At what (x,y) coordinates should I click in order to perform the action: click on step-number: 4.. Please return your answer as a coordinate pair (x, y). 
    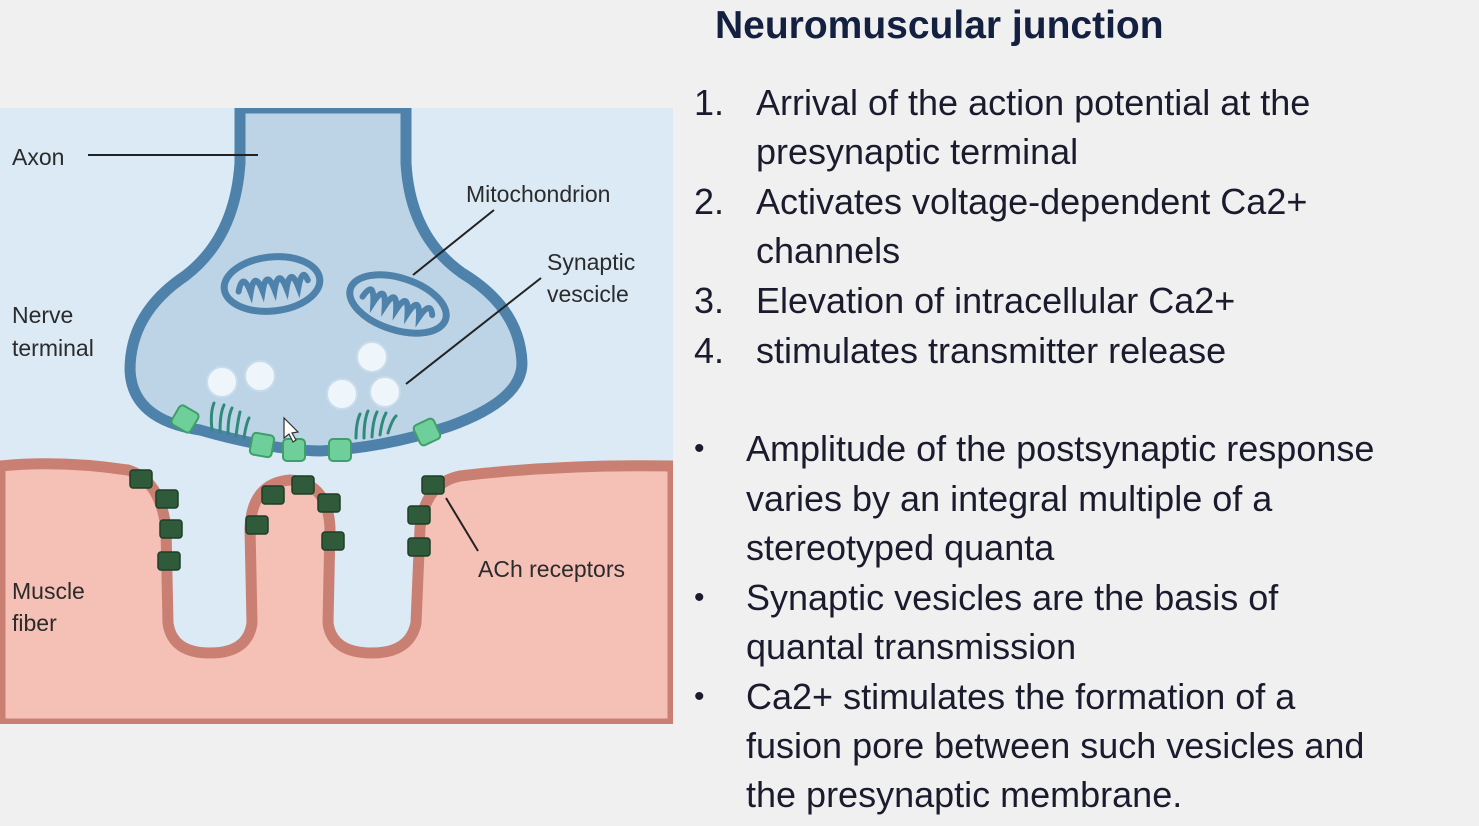
    Looking at the image, I should click on (709, 350).